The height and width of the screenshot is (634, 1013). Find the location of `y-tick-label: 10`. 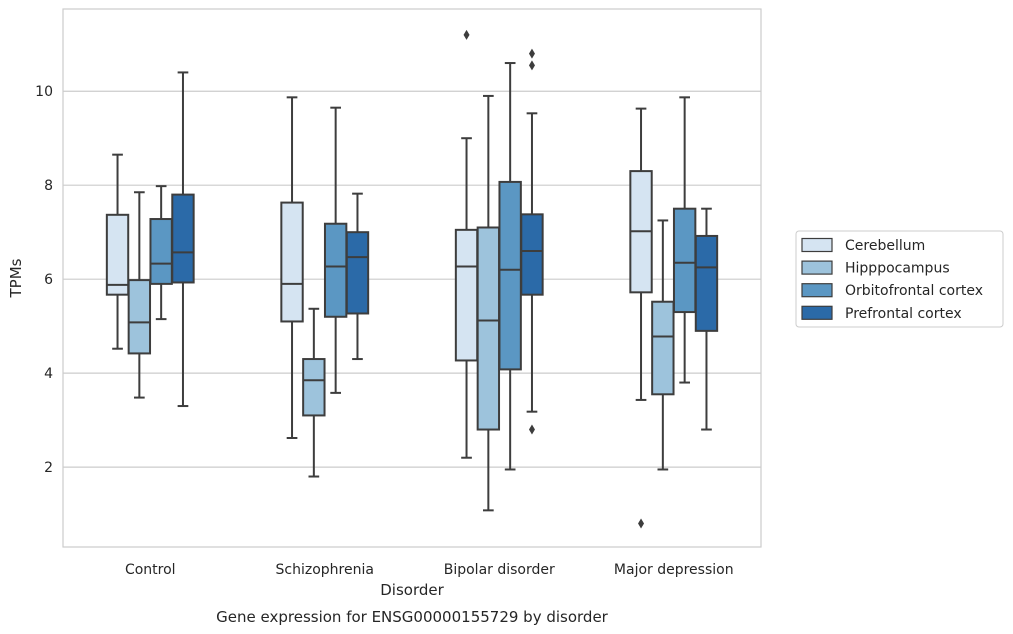

y-tick-label: 10 is located at coordinates (44, 92).